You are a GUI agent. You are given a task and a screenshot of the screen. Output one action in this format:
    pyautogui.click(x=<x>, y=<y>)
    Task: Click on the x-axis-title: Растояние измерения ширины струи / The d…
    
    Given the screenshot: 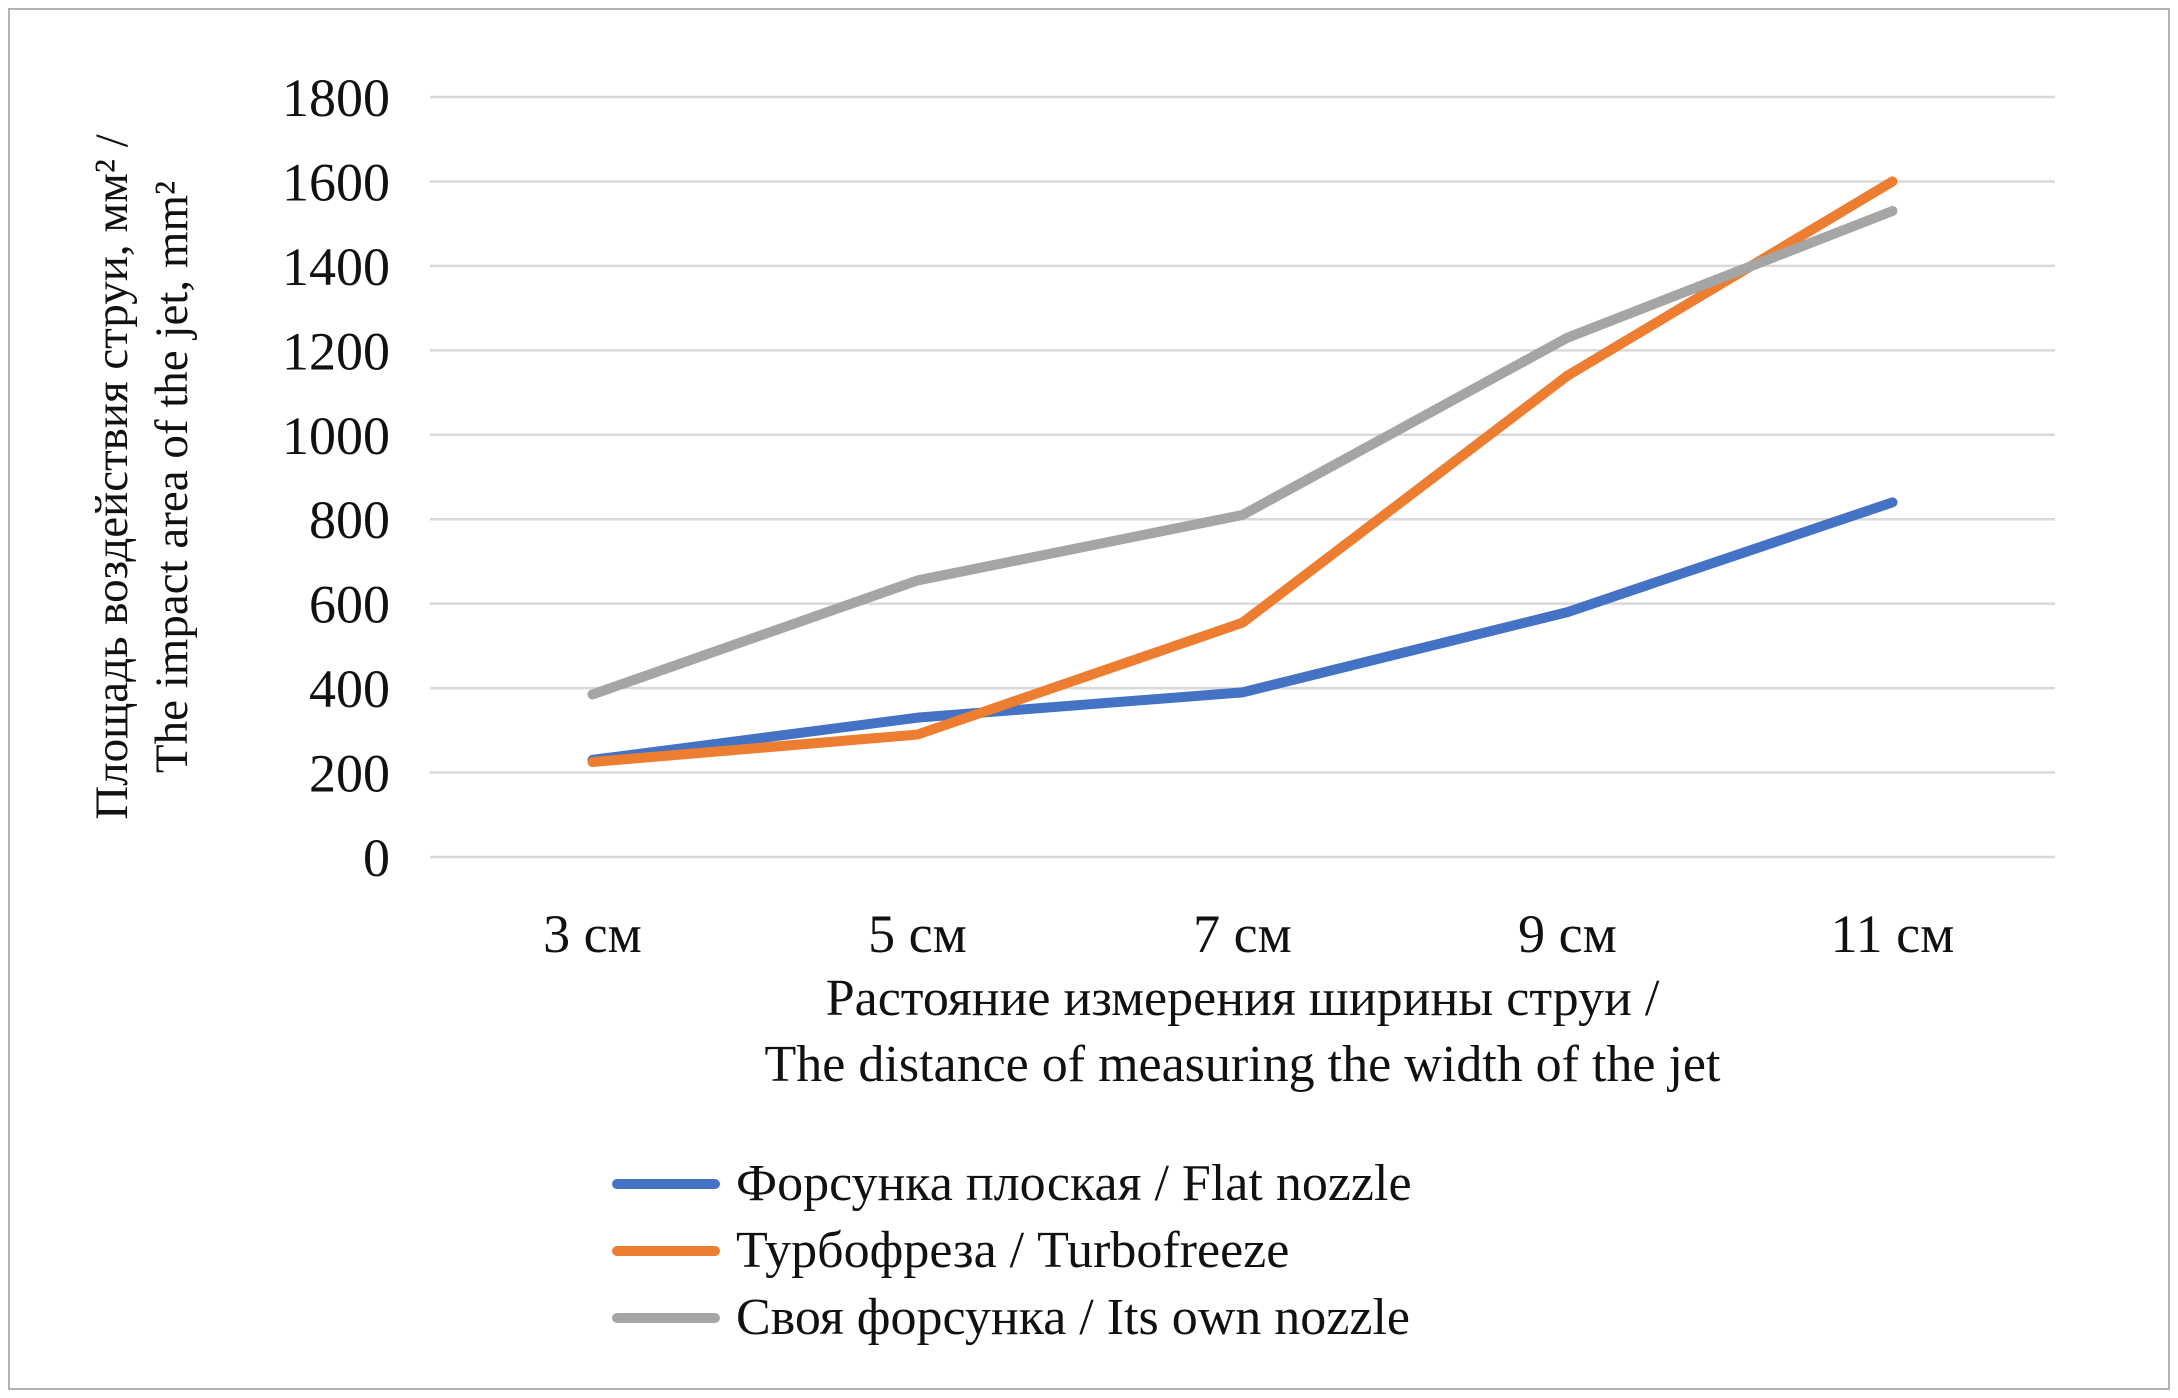 What is the action you would take?
    pyautogui.click(x=1242, y=1032)
    